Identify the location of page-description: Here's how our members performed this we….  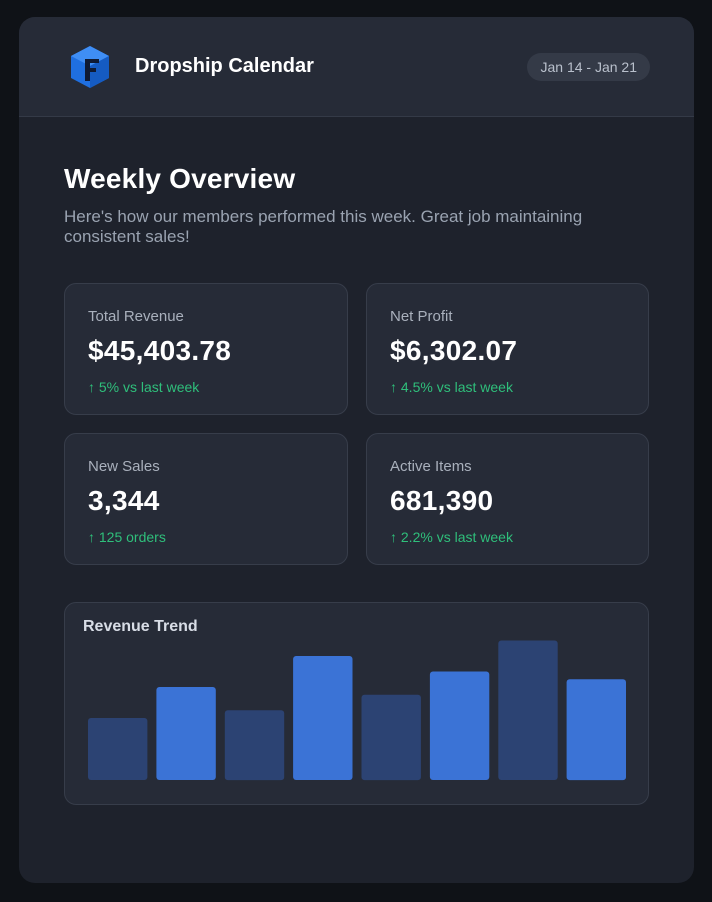
(323, 226).